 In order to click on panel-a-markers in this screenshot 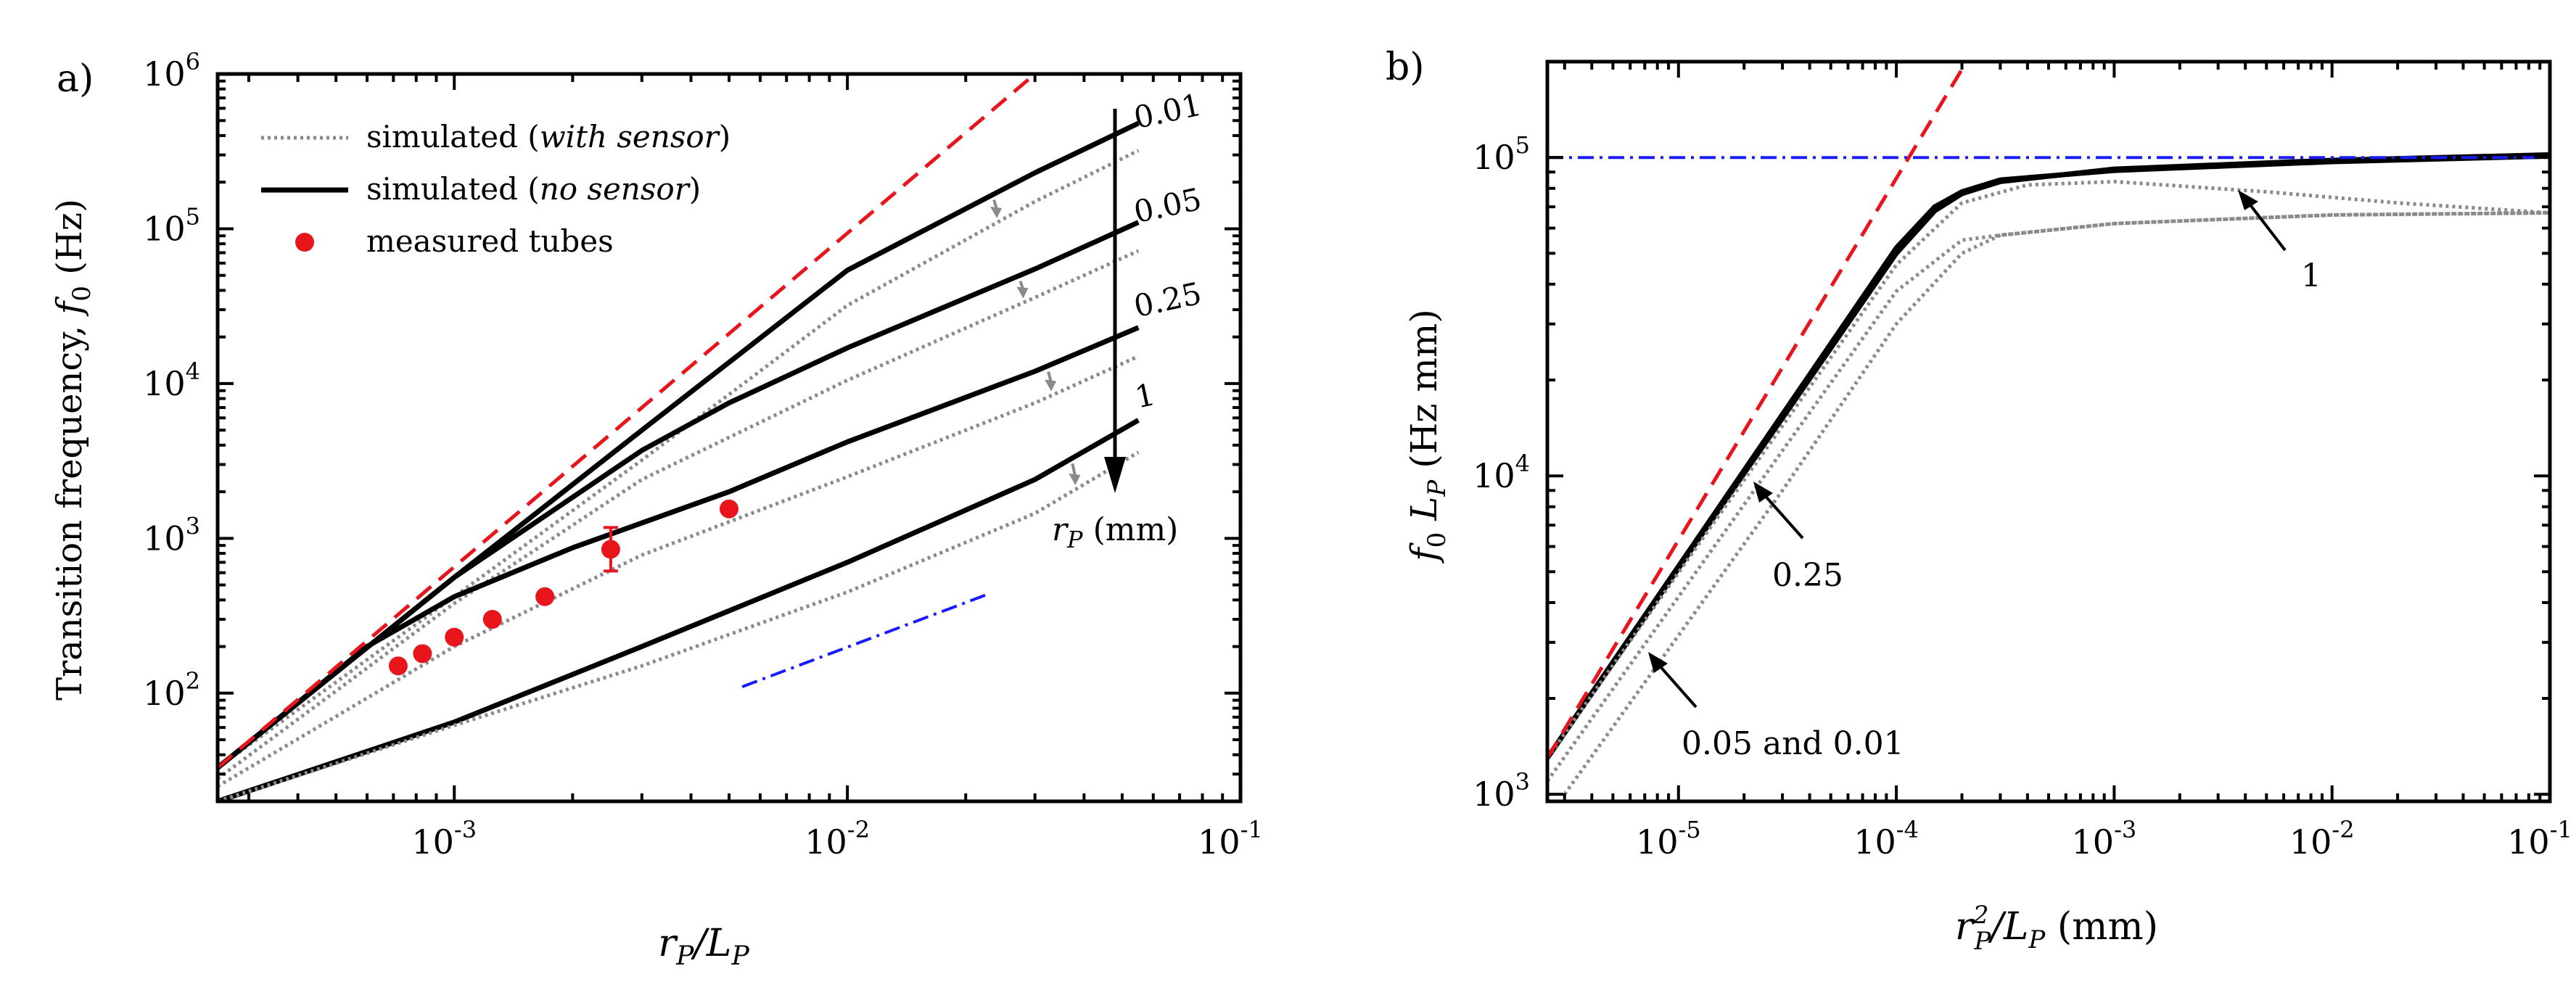, I will do `click(734, 438)`.